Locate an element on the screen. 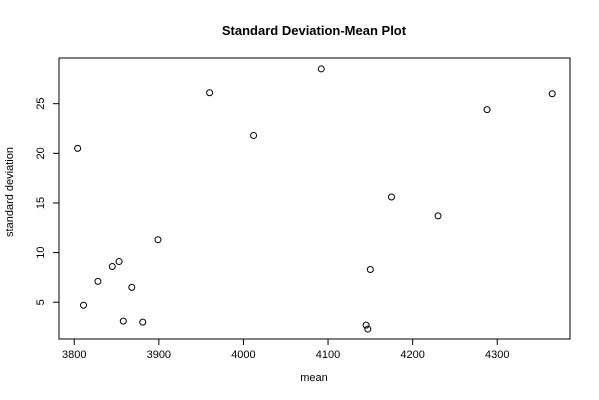 The image size is (599, 400). y-axis-label: standard deviation is located at coordinates (10, 192).